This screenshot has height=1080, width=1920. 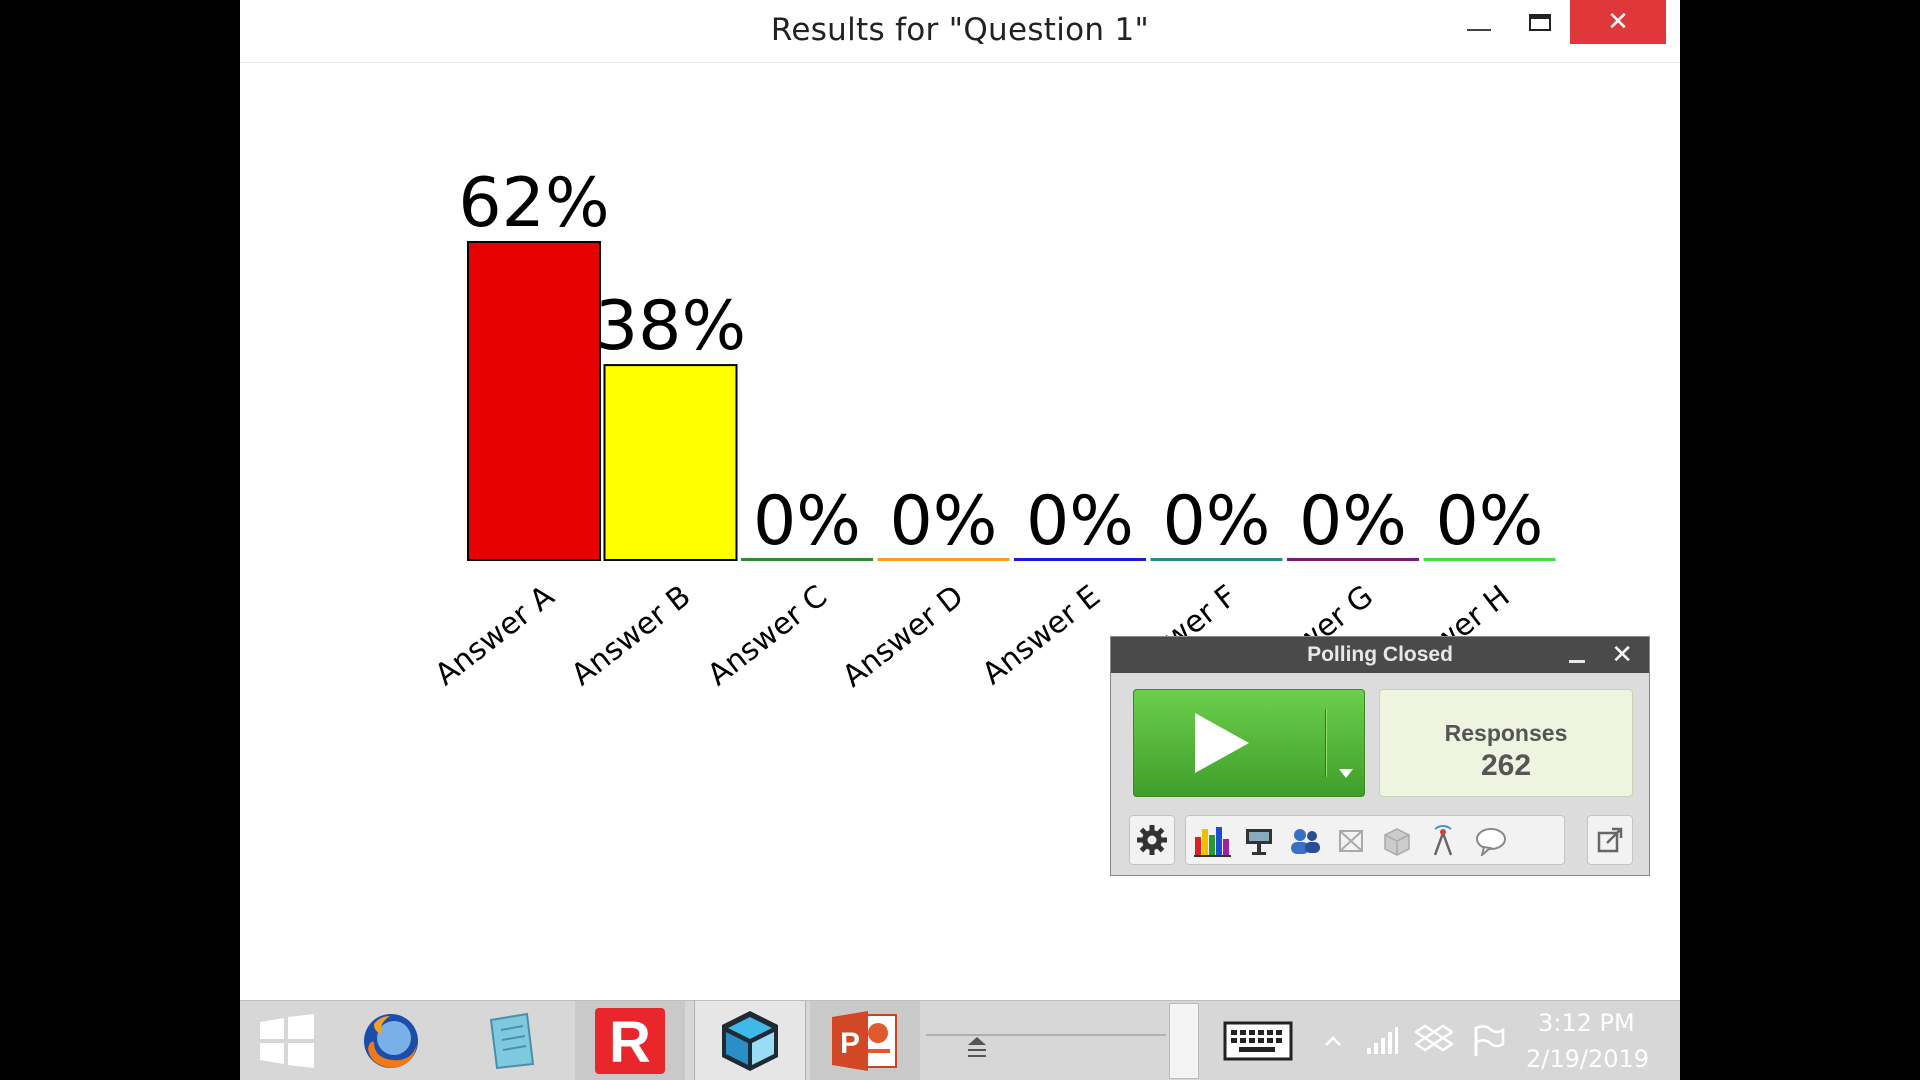 I want to click on clock-date: 2/19/2019, so click(x=1588, y=1059).